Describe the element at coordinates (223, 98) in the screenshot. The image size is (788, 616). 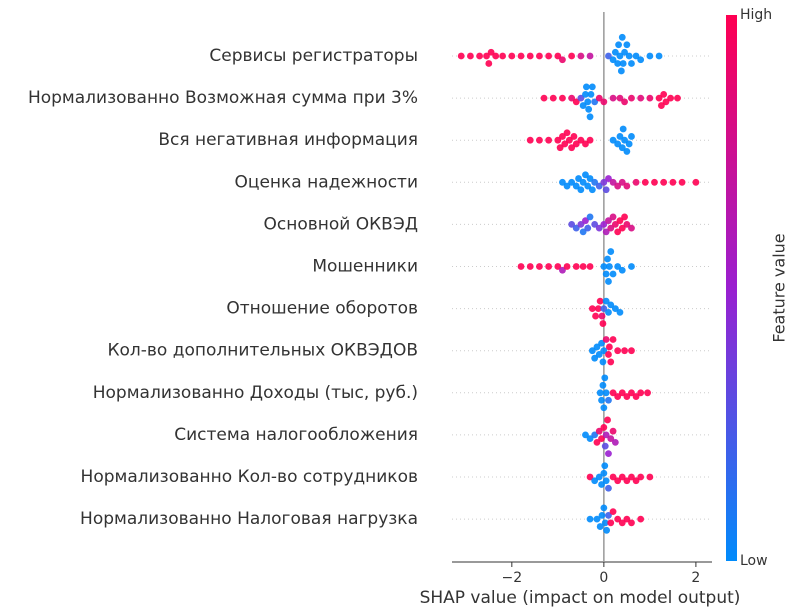
I see `feature-label: Нормализованно Возможная сумма при 3%` at that location.